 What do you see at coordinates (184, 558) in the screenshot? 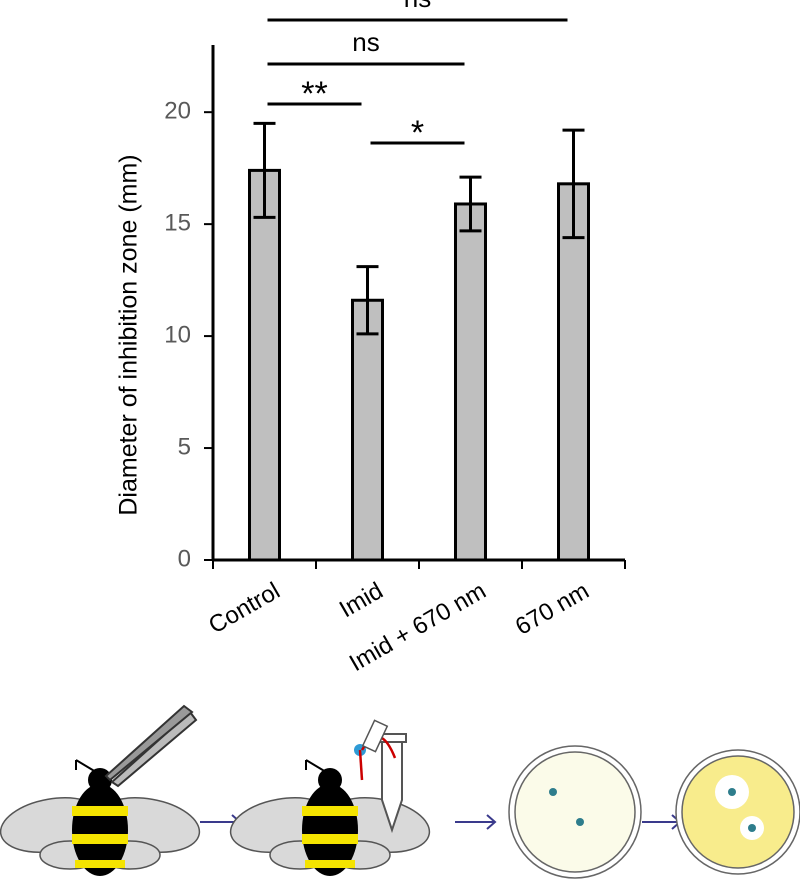
I see `y-tick-label: 0` at bounding box center [184, 558].